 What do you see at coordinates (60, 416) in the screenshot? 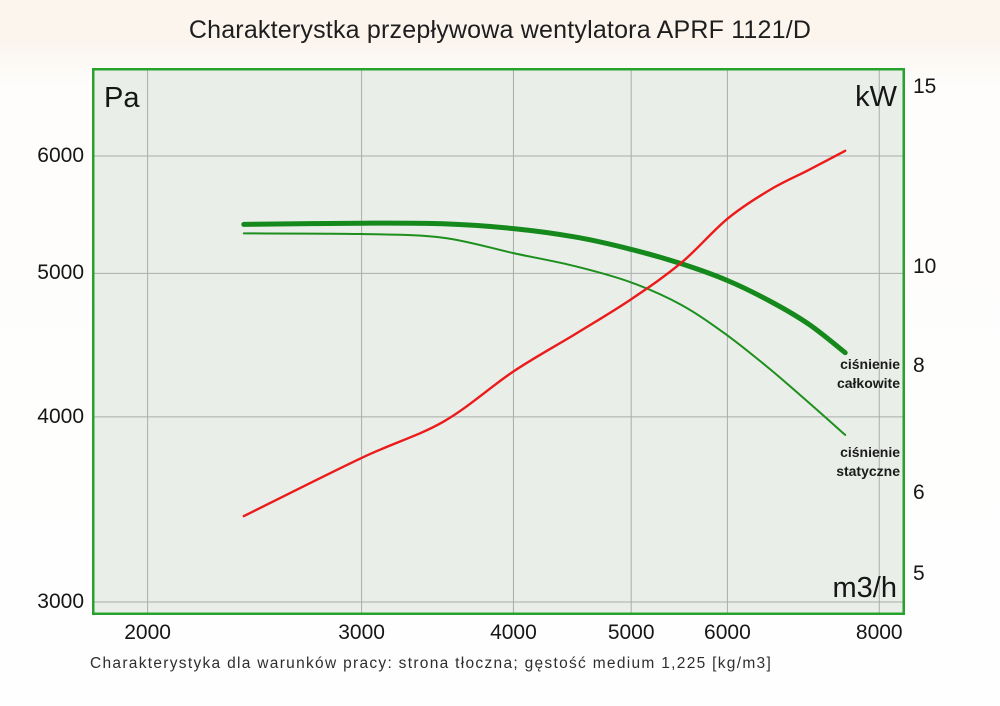
I see `pressure-tick-label: 4000` at bounding box center [60, 416].